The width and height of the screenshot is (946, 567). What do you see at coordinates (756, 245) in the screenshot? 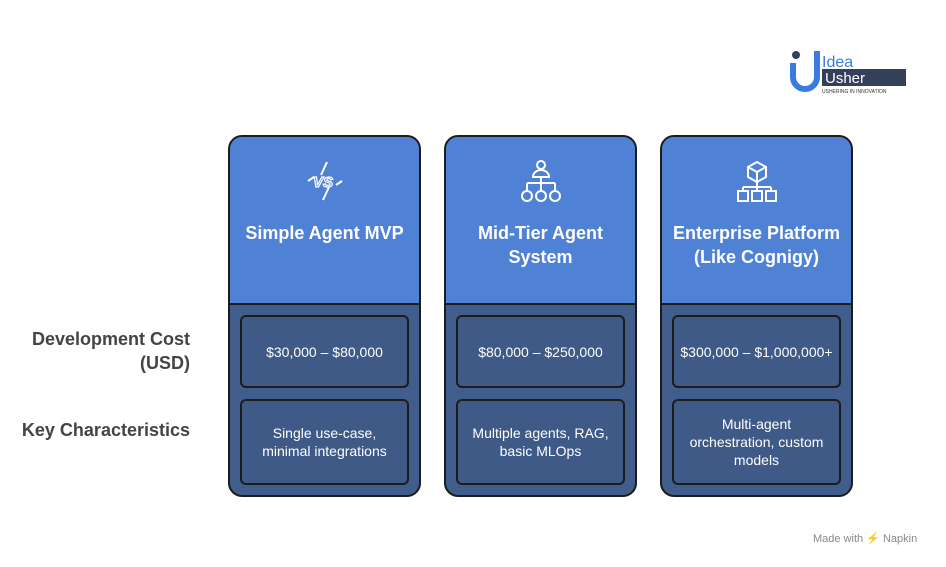
I see `column-title: Enterprise Platform (Like Cognigy)` at bounding box center [756, 245].